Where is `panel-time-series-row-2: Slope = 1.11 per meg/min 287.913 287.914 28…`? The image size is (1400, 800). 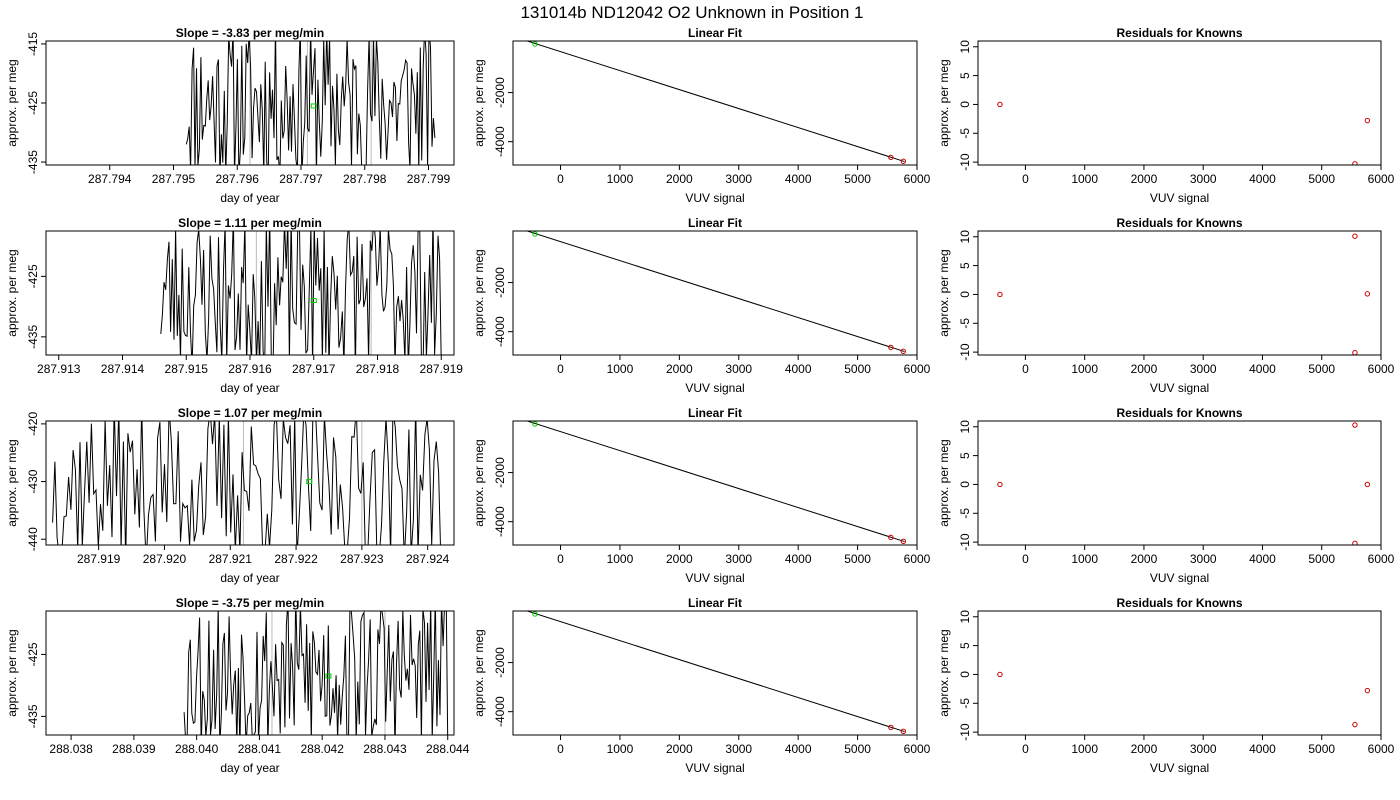 panel-time-series-row-2: Slope = 1.11 per meg/min 287.913 287.914 28… is located at coordinates (234, 305).